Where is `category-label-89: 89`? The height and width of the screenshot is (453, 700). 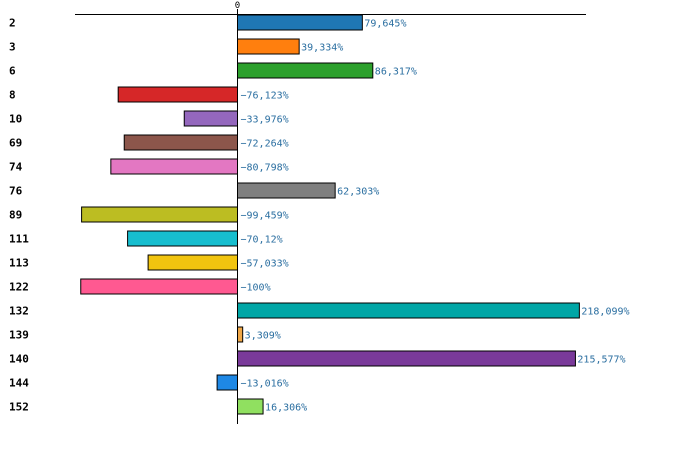 category-label-89: 89 is located at coordinates (15, 215).